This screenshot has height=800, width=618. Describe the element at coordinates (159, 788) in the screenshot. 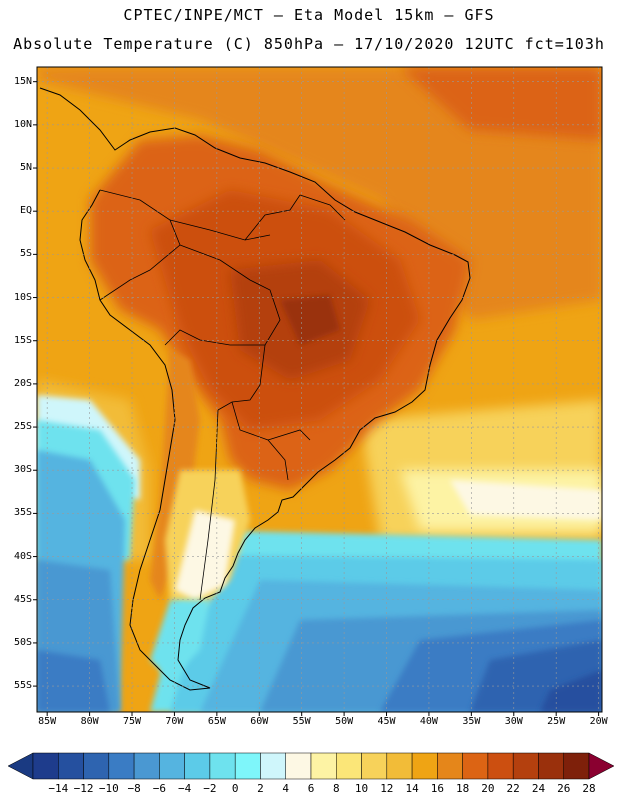

I see `legend-label: −6` at that location.